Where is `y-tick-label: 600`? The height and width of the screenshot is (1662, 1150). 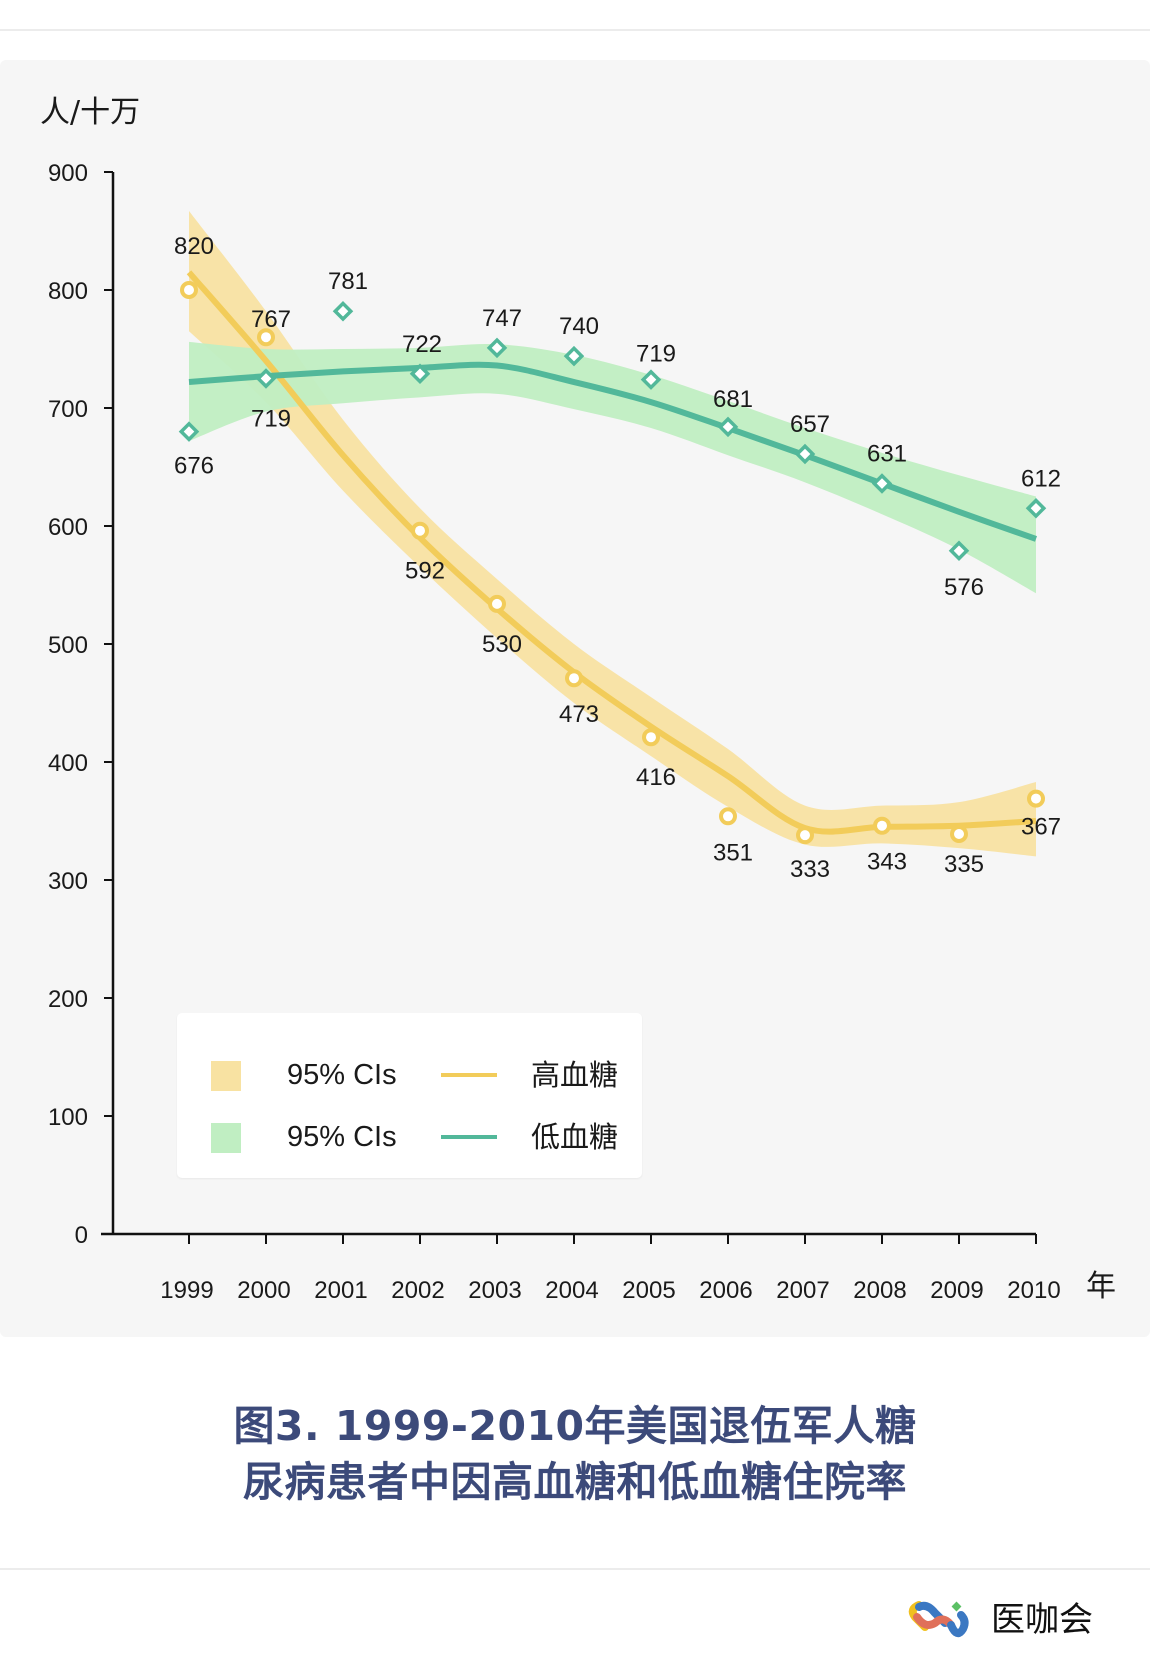 y-tick-label: 600 is located at coordinates (68, 527).